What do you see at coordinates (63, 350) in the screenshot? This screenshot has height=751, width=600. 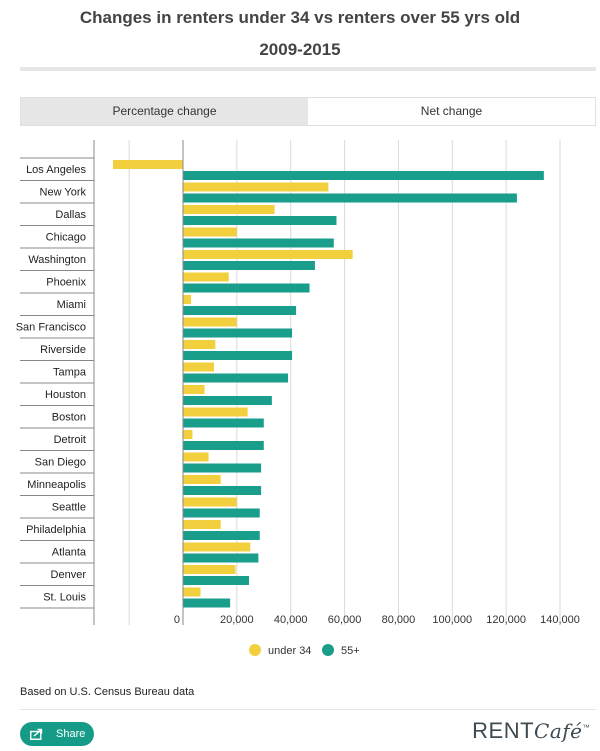 I see `category-label: Riverside` at bounding box center [63, 350].